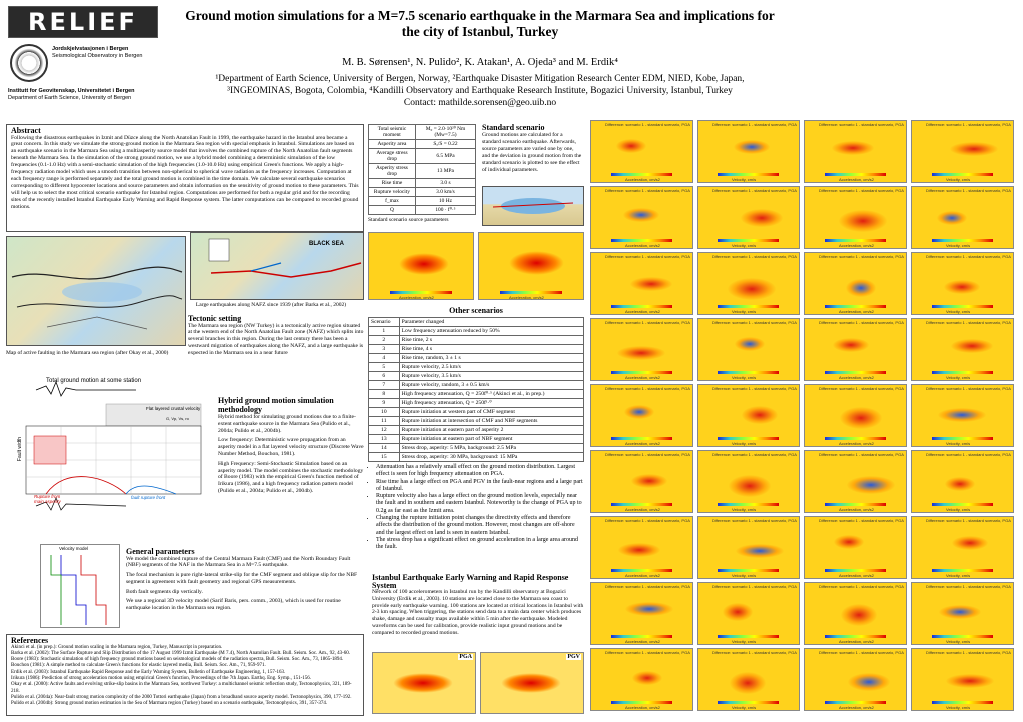 The height and width of the screenshot is (722, 1023). What do you see at coordinates (384, 457) in the screenshot?
I see `scenario-number: 15` at bounding box center [384, 457].